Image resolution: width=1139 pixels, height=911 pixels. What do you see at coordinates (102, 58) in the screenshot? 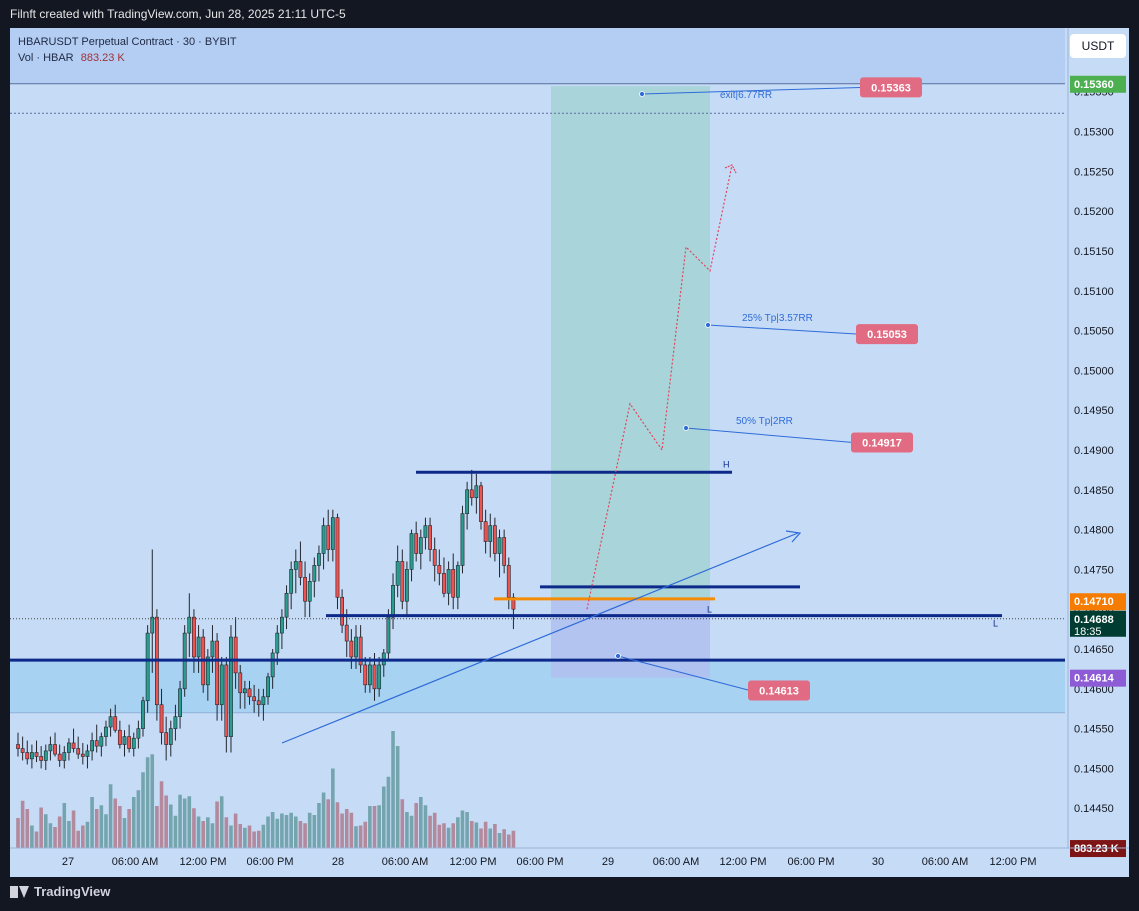
I see `volume-value: 883.23 K` at bounding box center [102, 58].